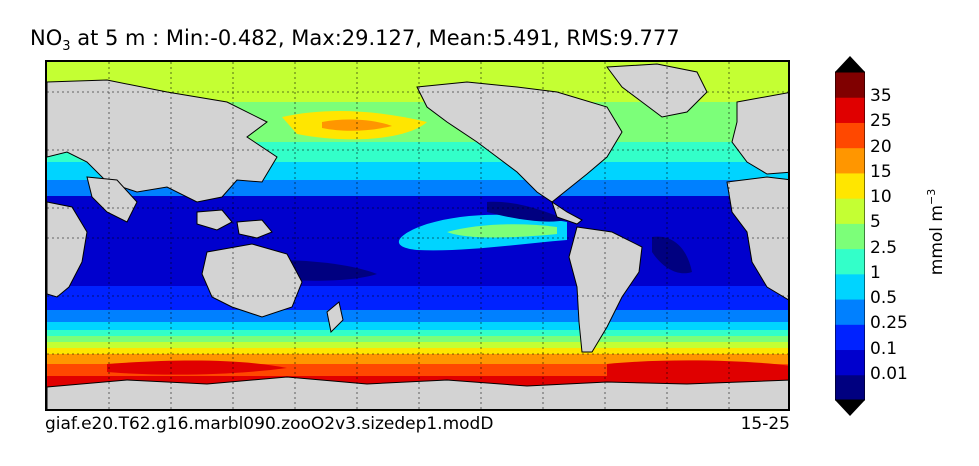  I want to click on colorbar-tick-label: 25, so click(881, 121).